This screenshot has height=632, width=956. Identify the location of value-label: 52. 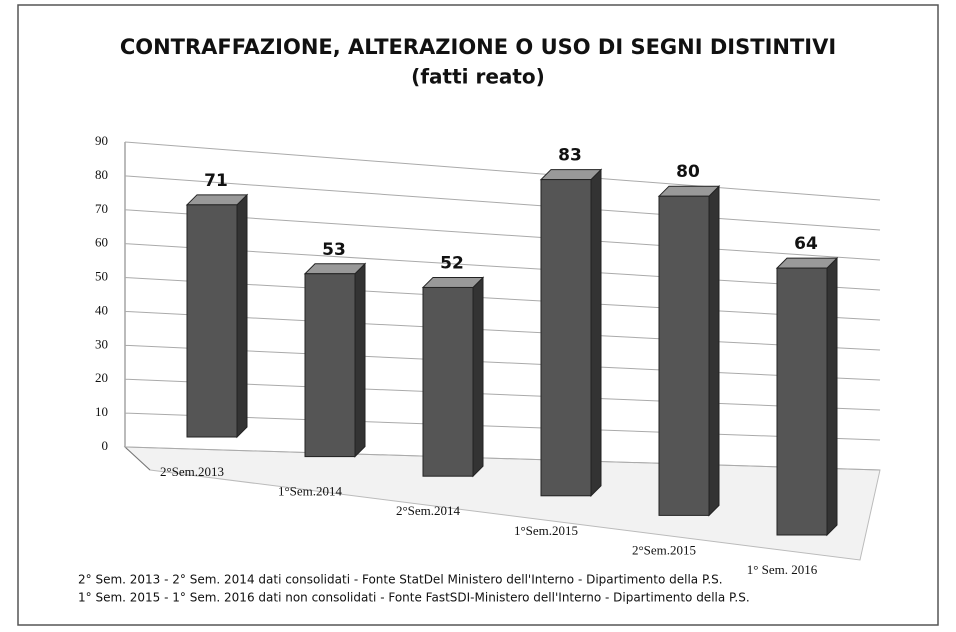
(452, 263).